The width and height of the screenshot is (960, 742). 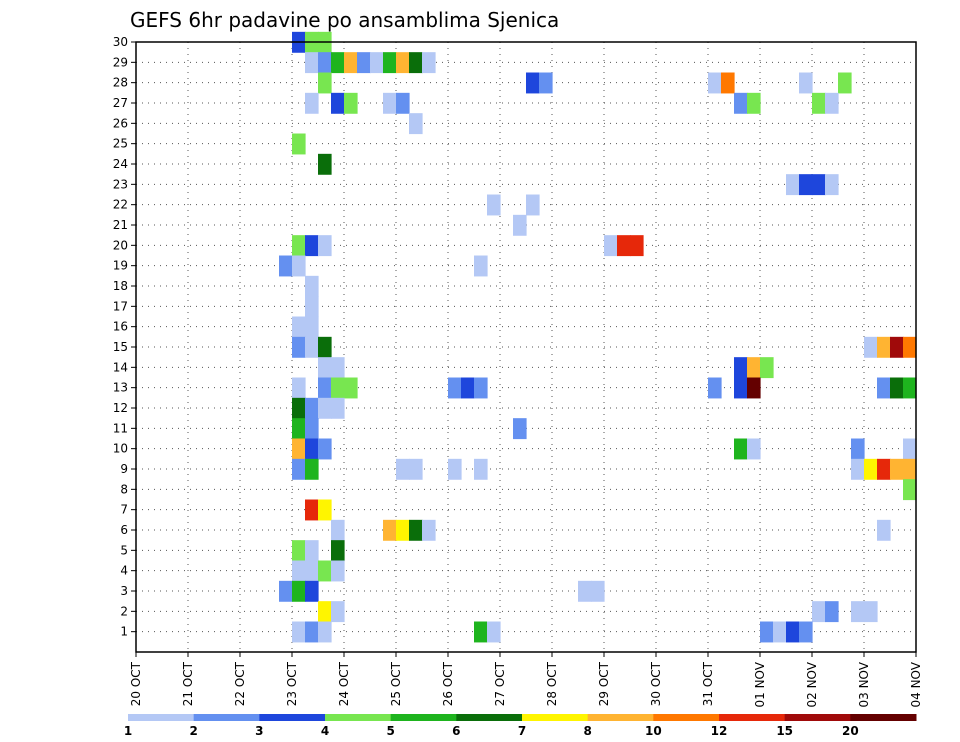 What do you see at coordinates (124, 469) in the screenshot?
I see `y-tick-label: 9` at bounding box center [124, 469].